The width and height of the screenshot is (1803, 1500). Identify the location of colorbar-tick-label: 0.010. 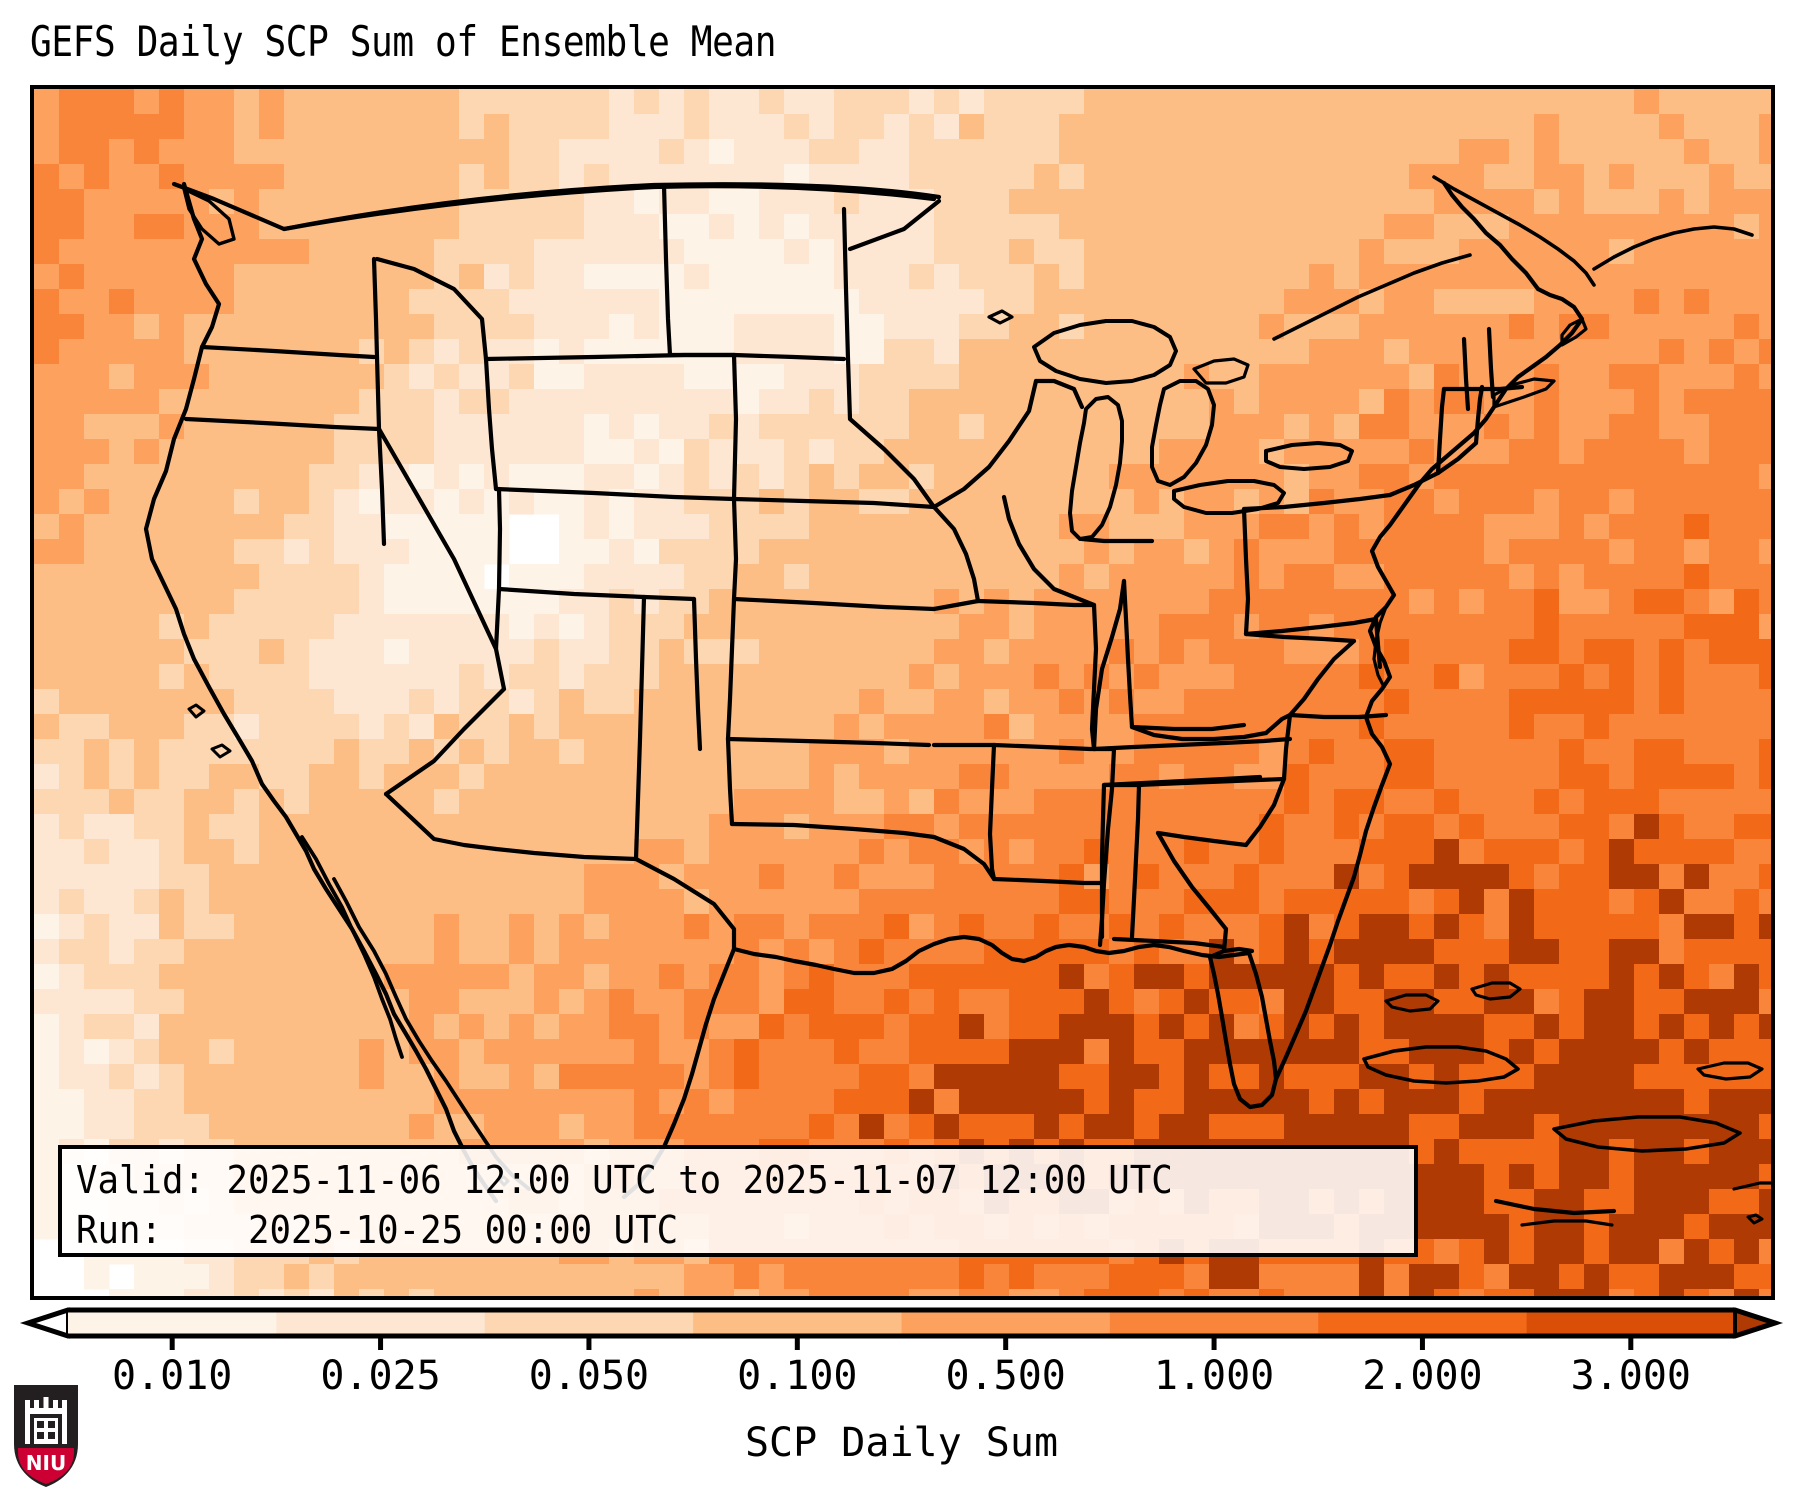
(172, 1376).